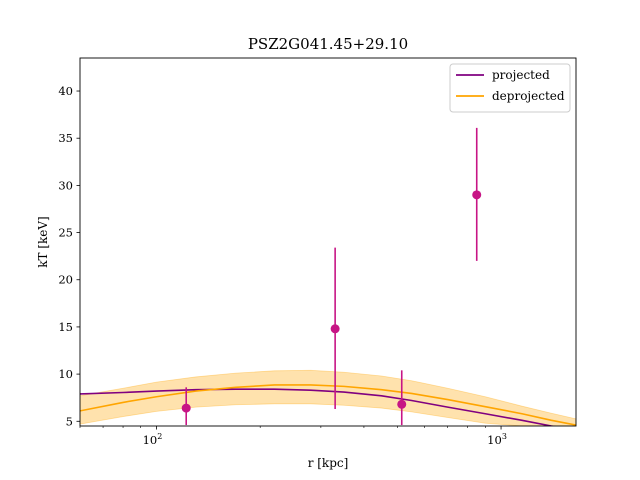 The image size is (640, 480). Describe the element at coordinates (43, 242) in the screenshot. I see `y-axis-label: kT [keV]` at that location.